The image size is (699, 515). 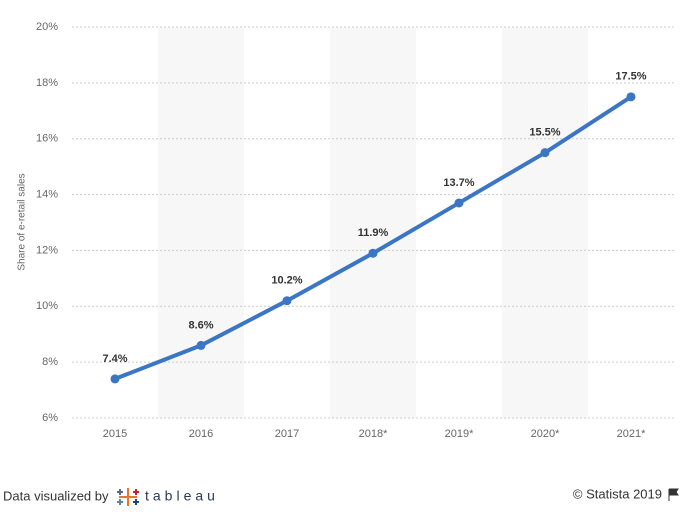 I want to click on flag-icon, so click(x=673, y=494).